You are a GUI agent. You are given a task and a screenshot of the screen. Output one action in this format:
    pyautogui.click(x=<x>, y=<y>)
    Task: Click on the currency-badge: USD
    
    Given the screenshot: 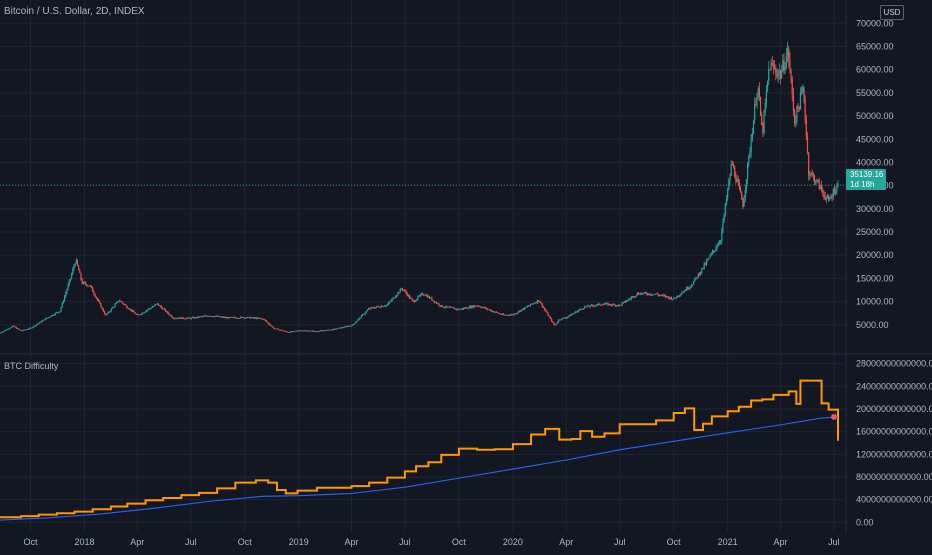 What is the action you would take?
    pyautogui.click(x=892, y=12)
    